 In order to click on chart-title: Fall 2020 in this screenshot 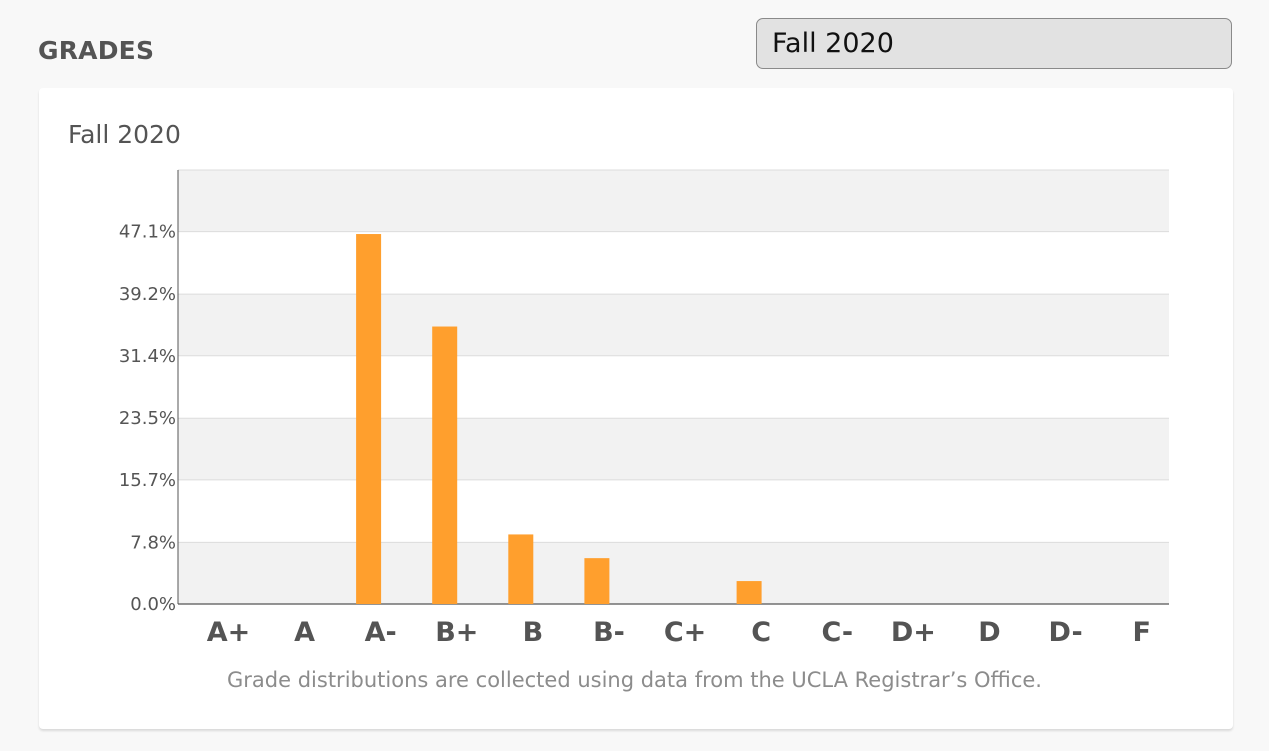, I will do `click(124, 134)`.